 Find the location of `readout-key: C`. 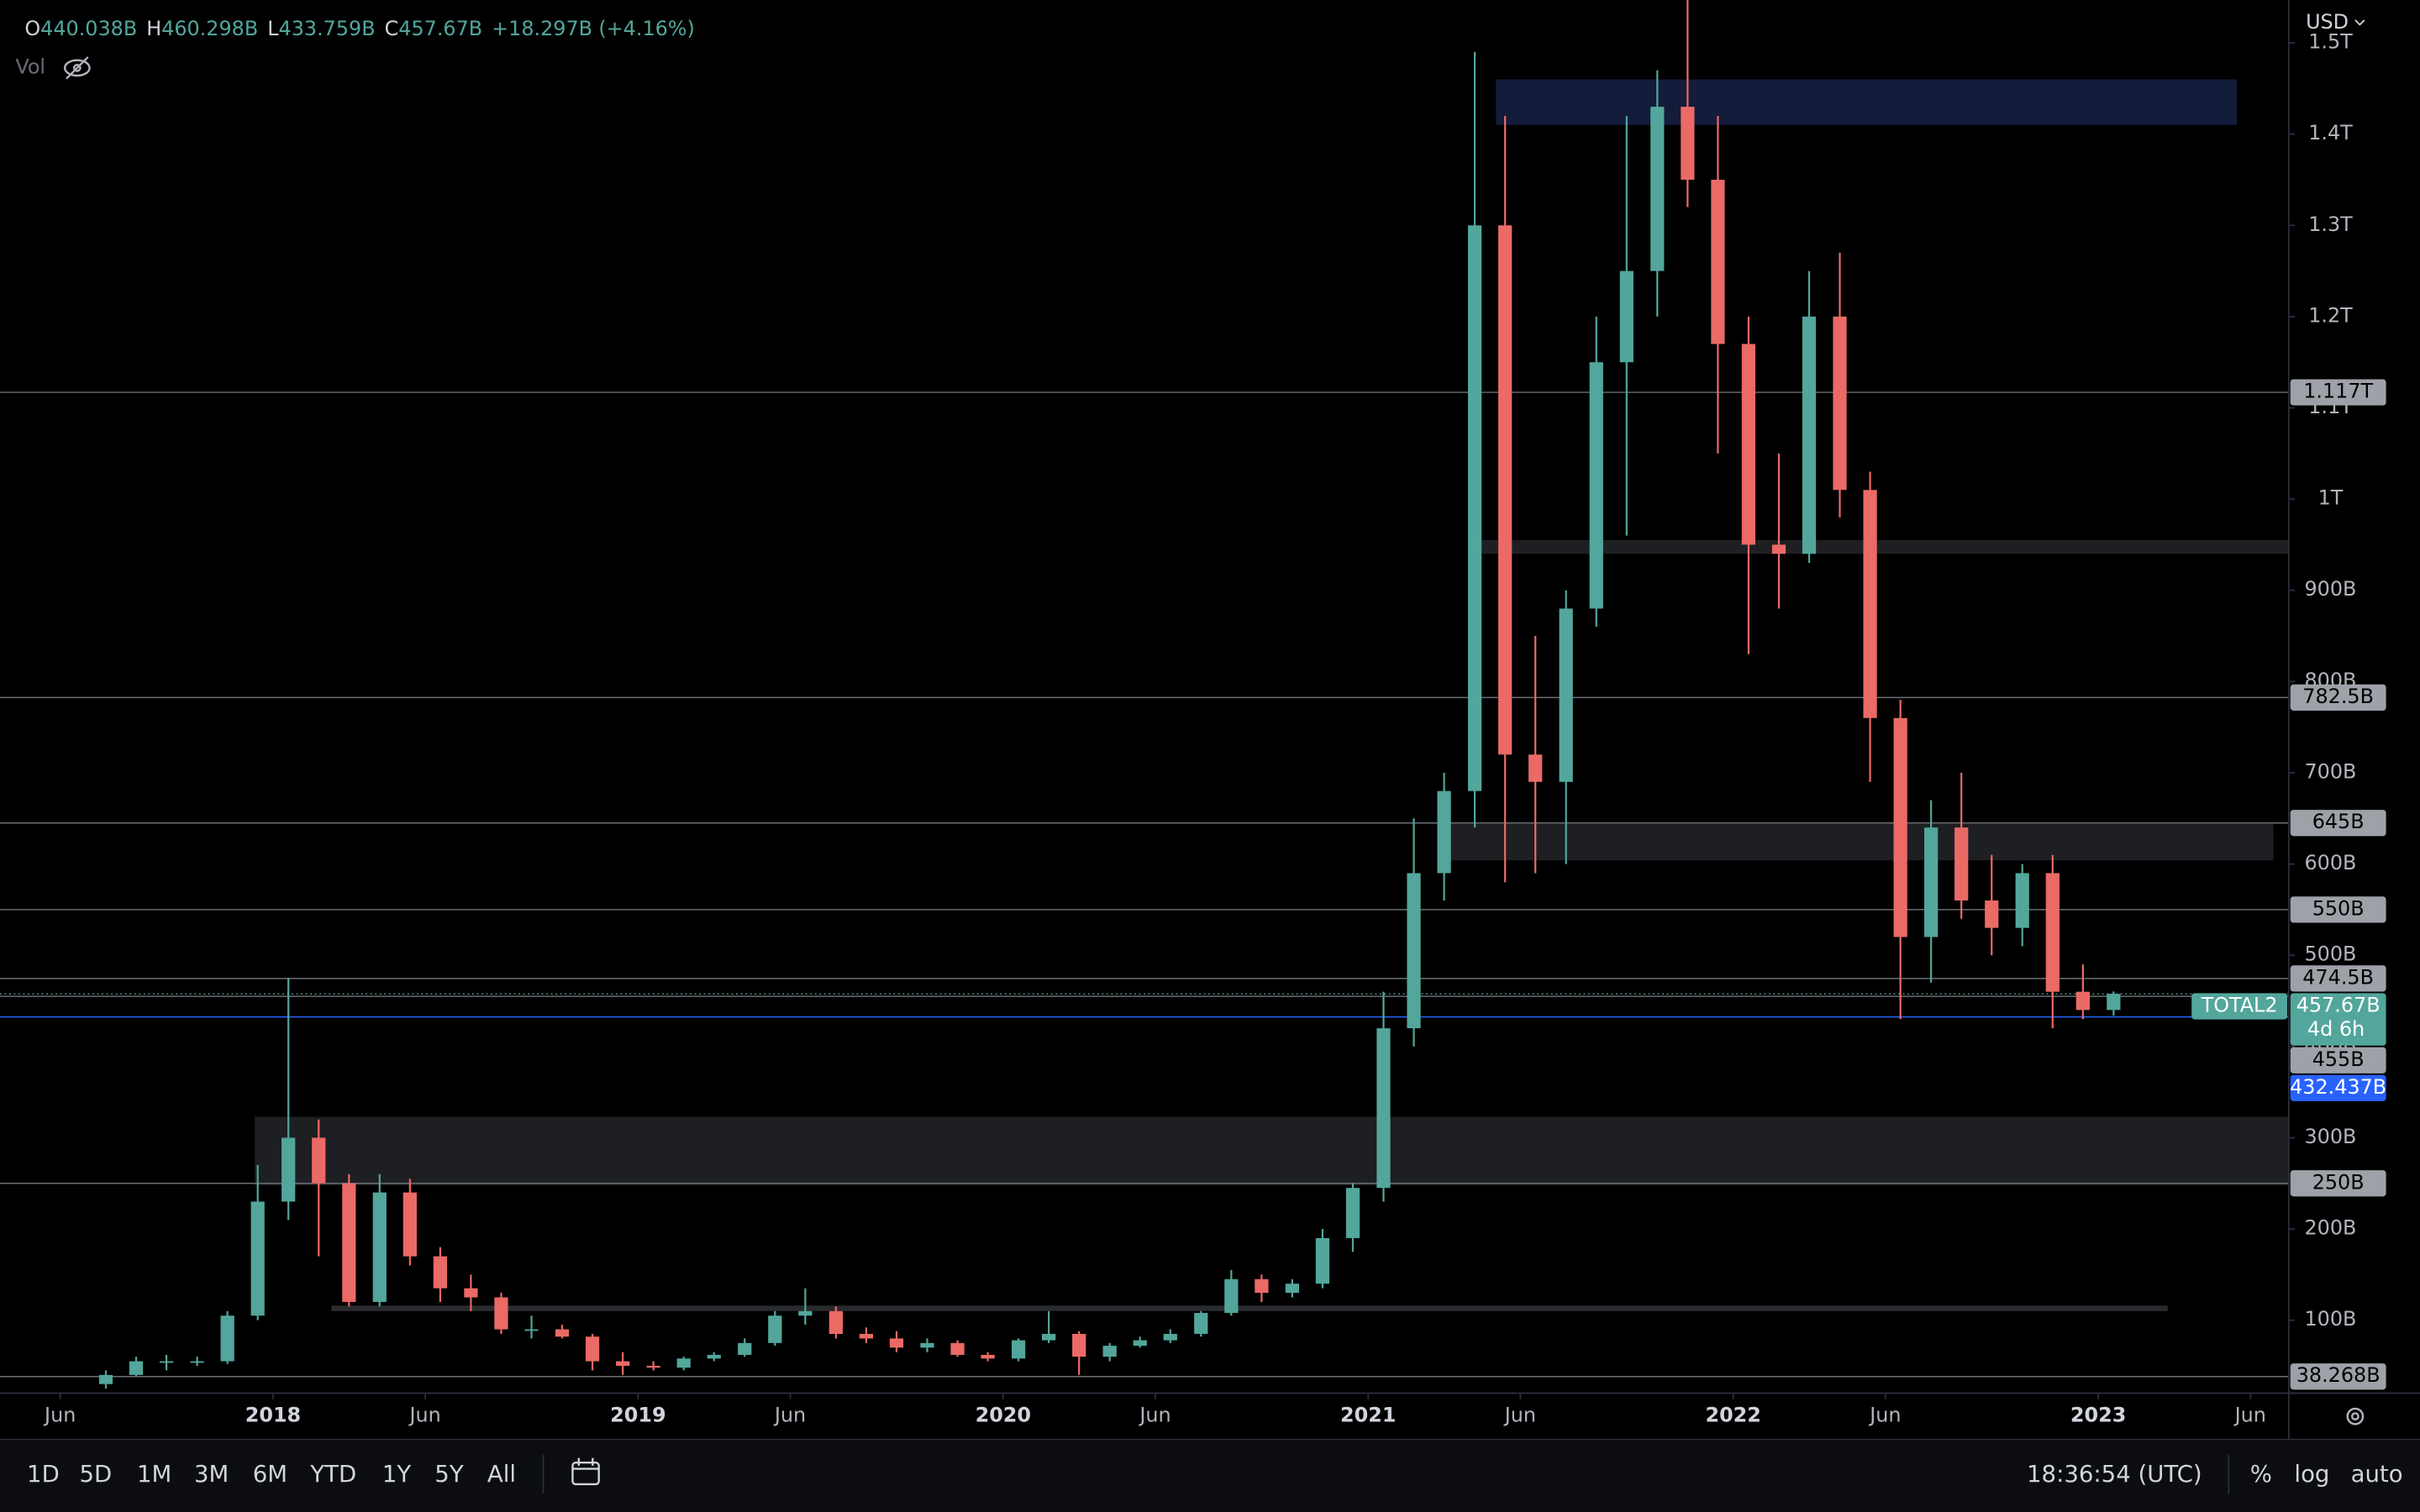

readout-key: C is located at coordinates (392, 27).